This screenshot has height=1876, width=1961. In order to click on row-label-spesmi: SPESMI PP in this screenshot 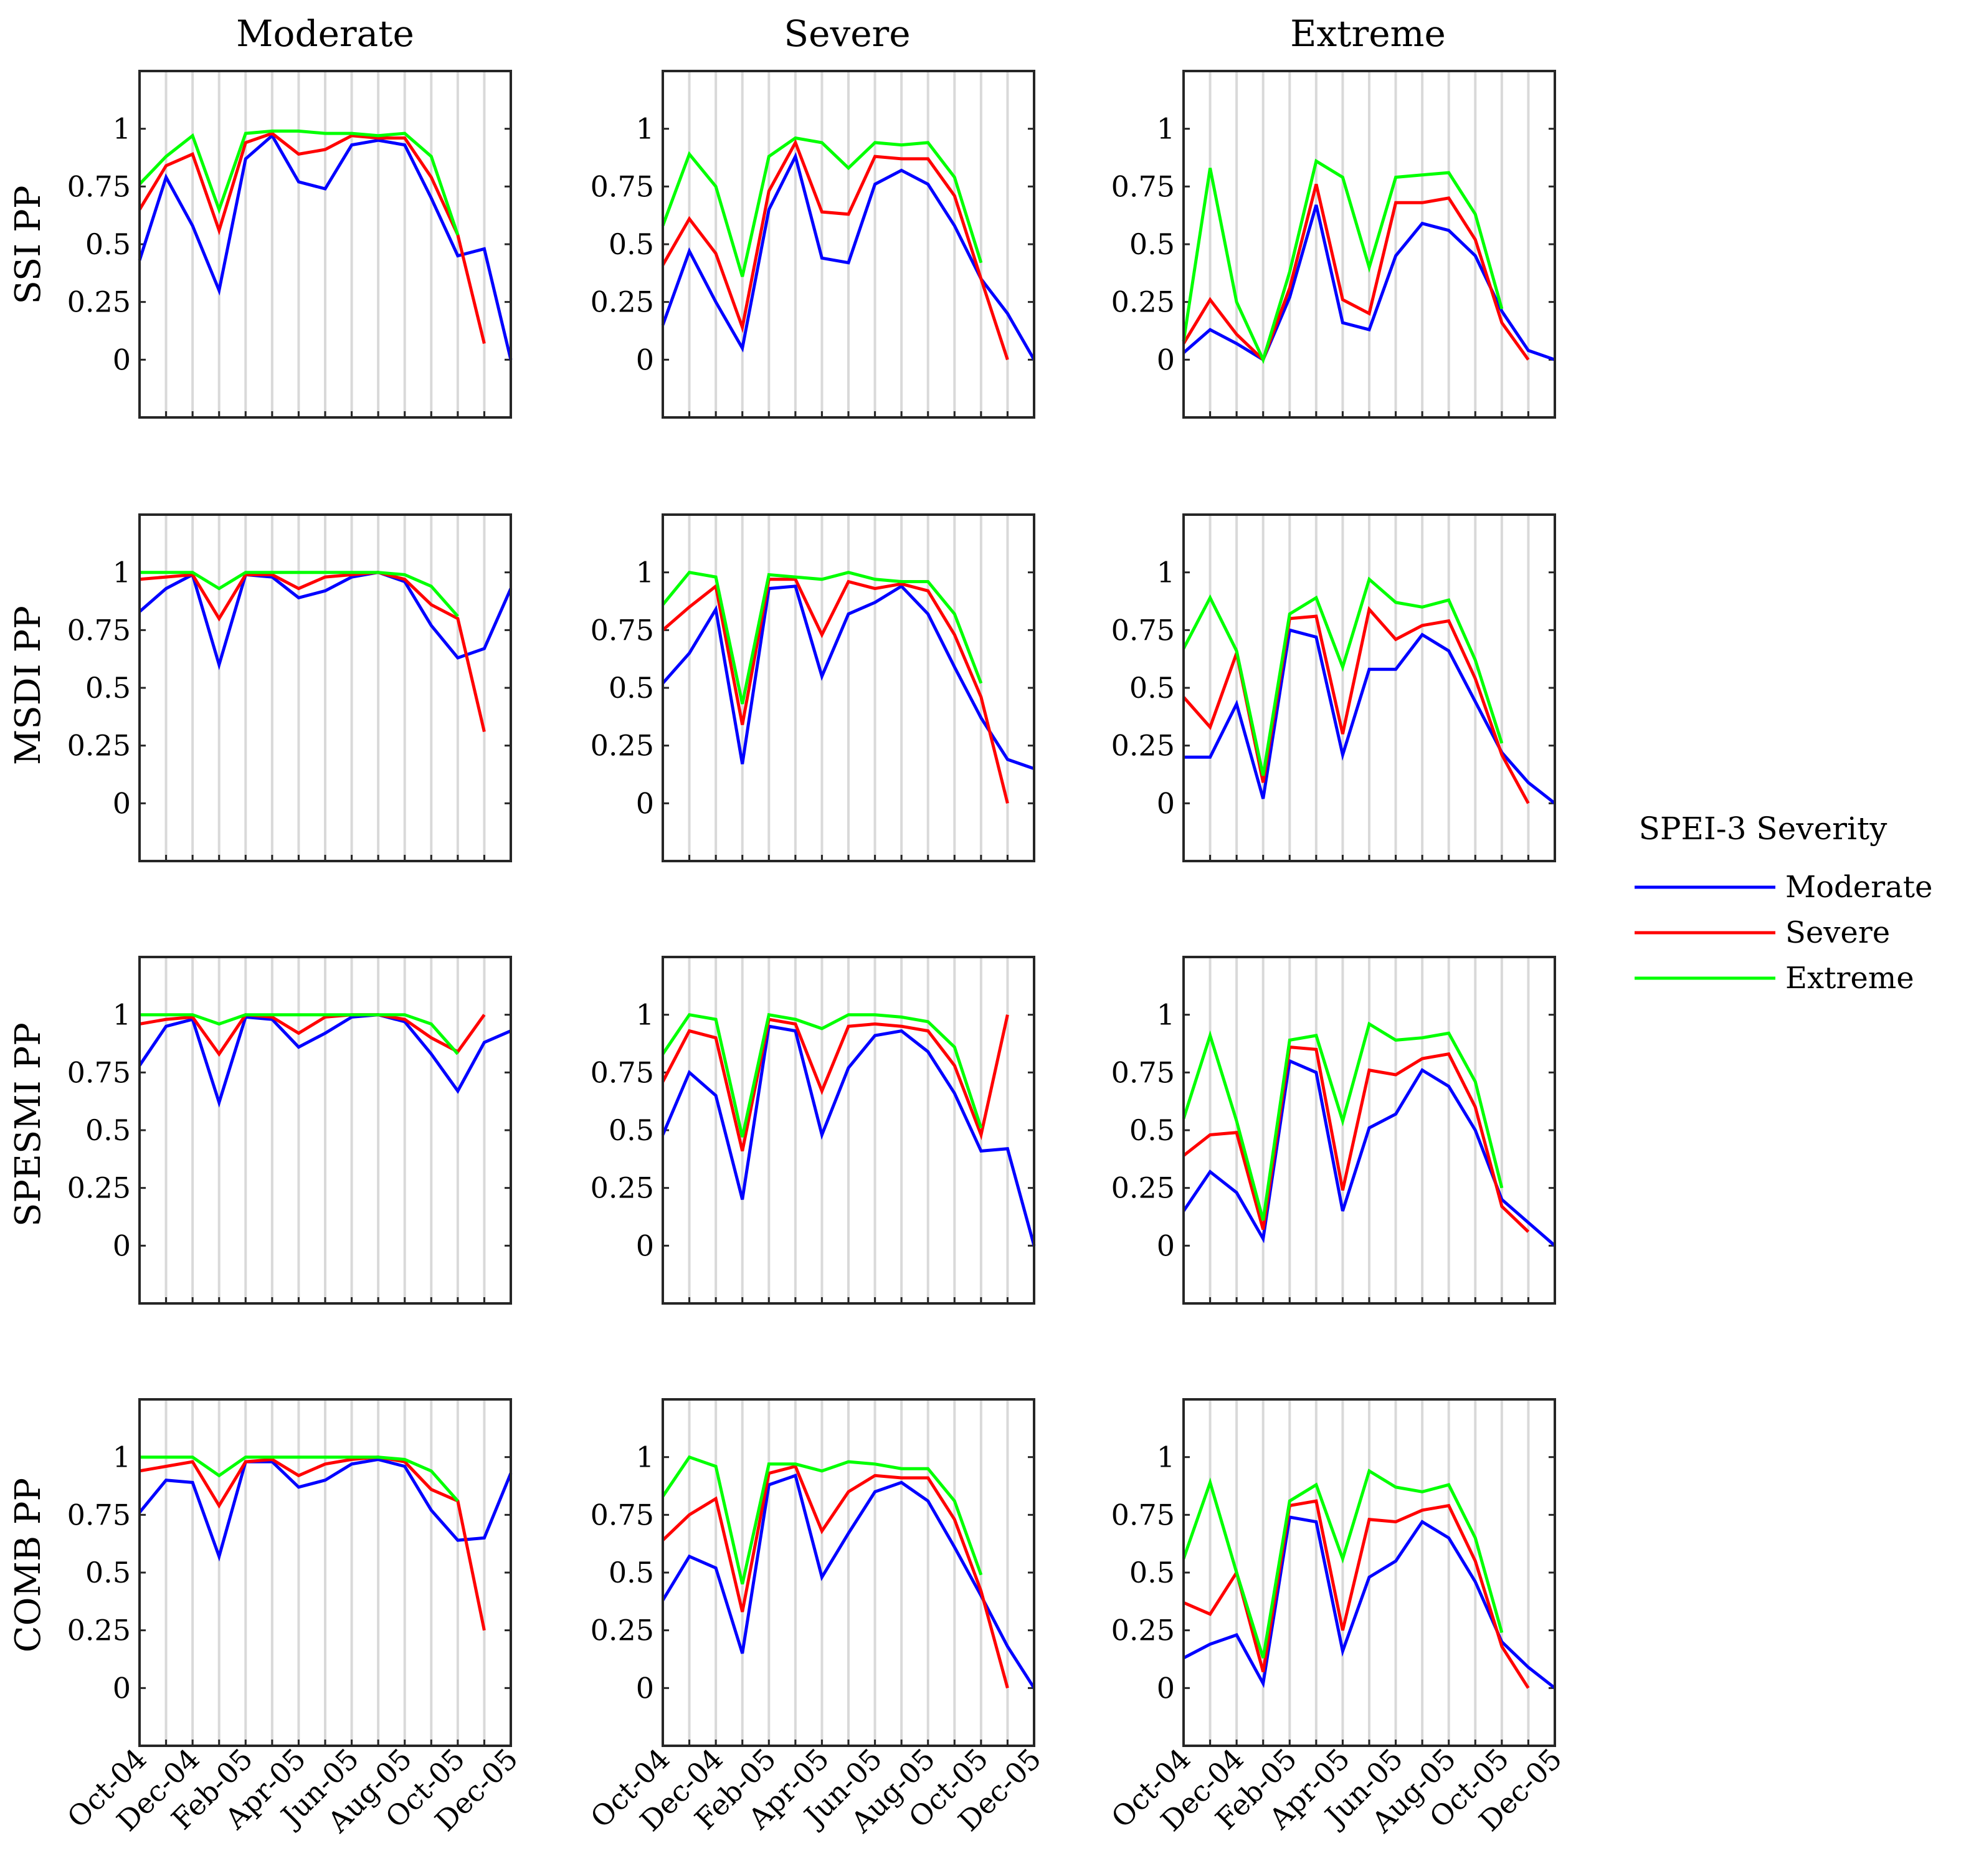, I will do `click(28, 1124)`.